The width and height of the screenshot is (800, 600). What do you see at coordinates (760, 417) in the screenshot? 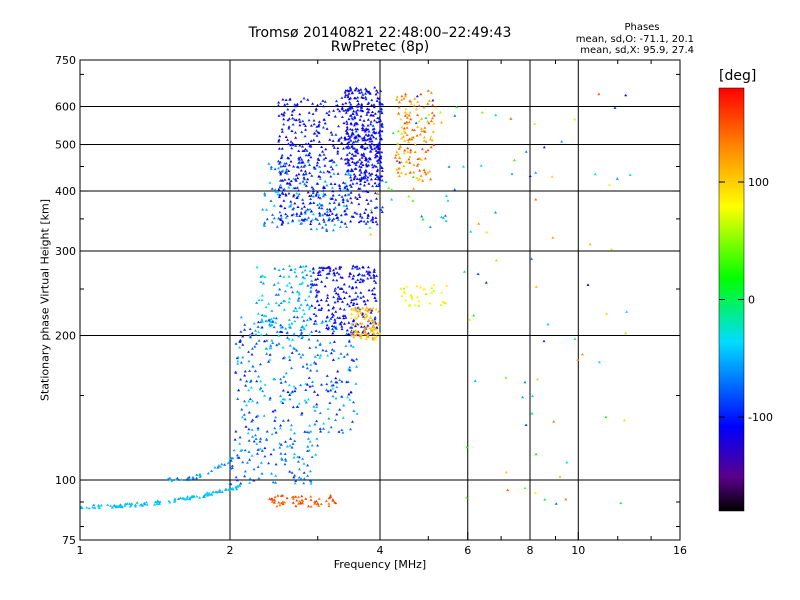
I see `colorbar-tick-label: -100` at bounding box center [760, 417].